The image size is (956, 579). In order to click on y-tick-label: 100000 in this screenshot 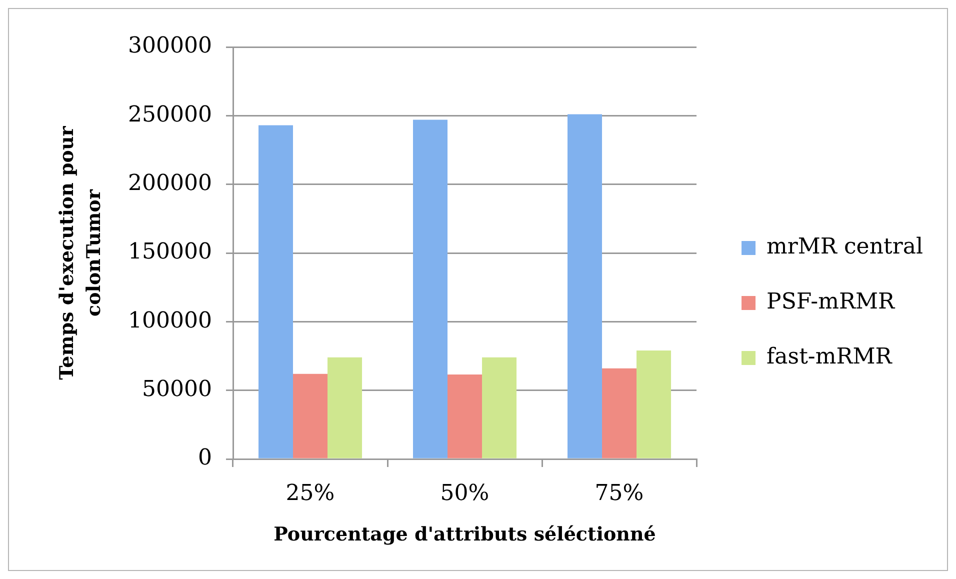, I will do `click(170, 321)`.